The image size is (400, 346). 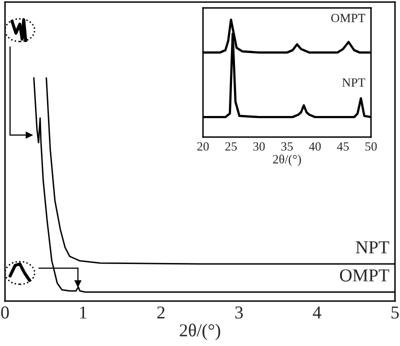 I want to click on x-tick-label: 45, so click(x=342, y=146).